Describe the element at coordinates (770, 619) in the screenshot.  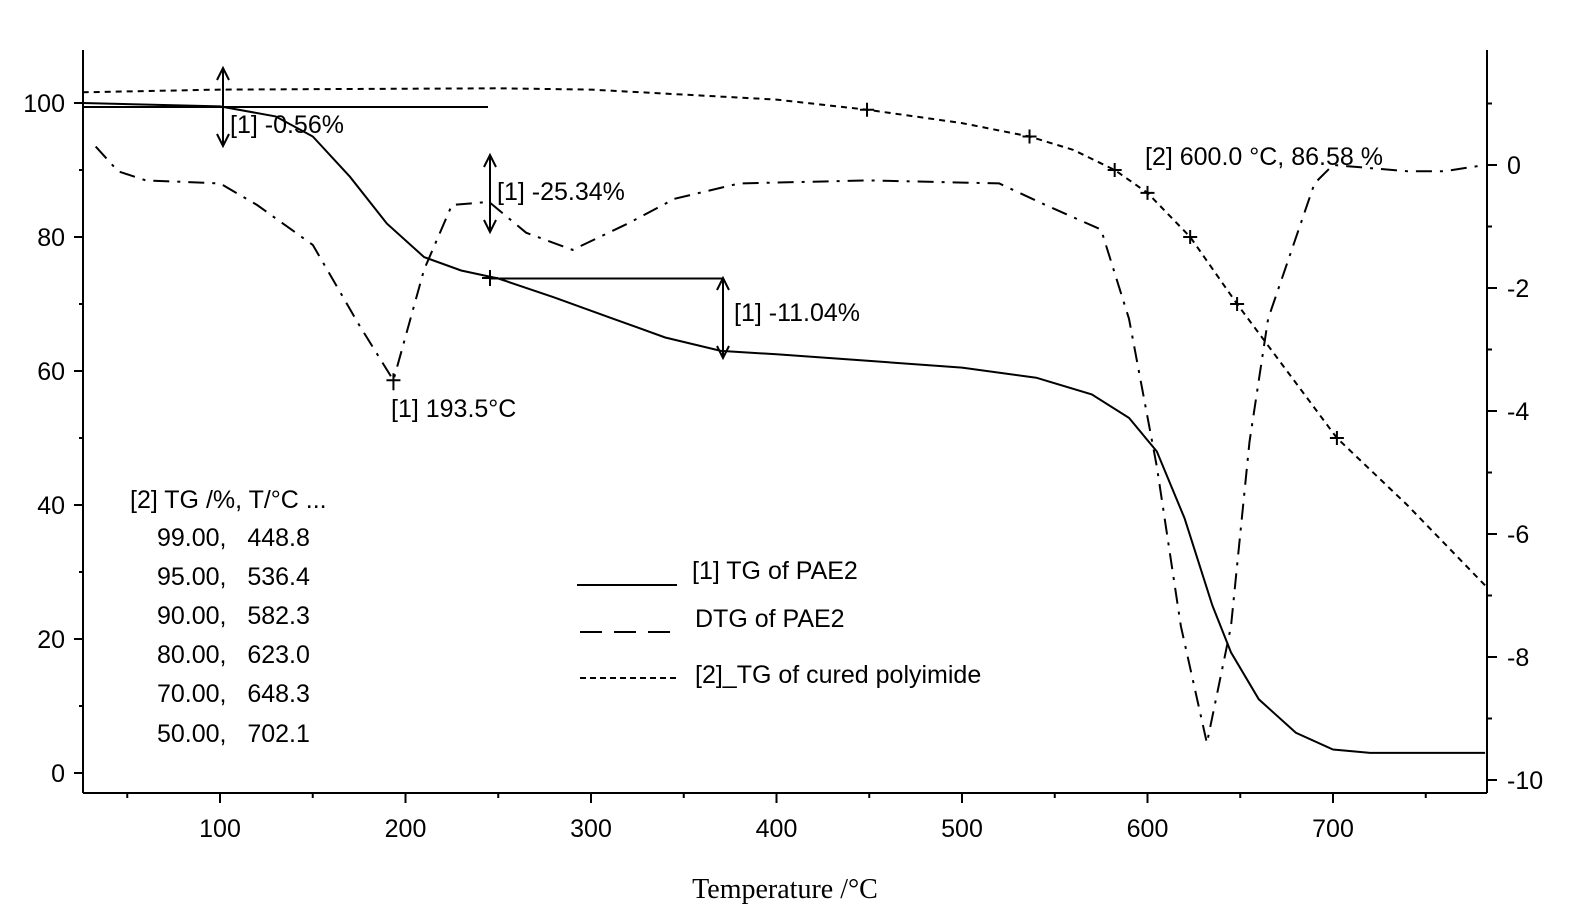
I see `legend-label: DTG of PAE2` at that location.